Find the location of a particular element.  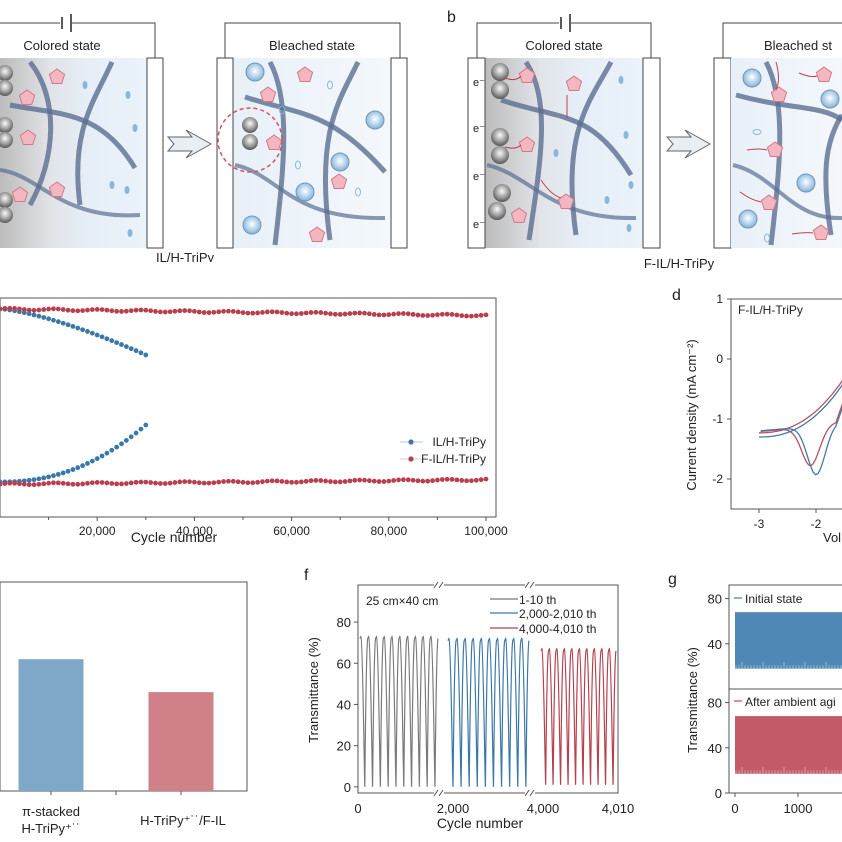

y-axis-label: Transmittance (%) is located at coordinates (313, 690).